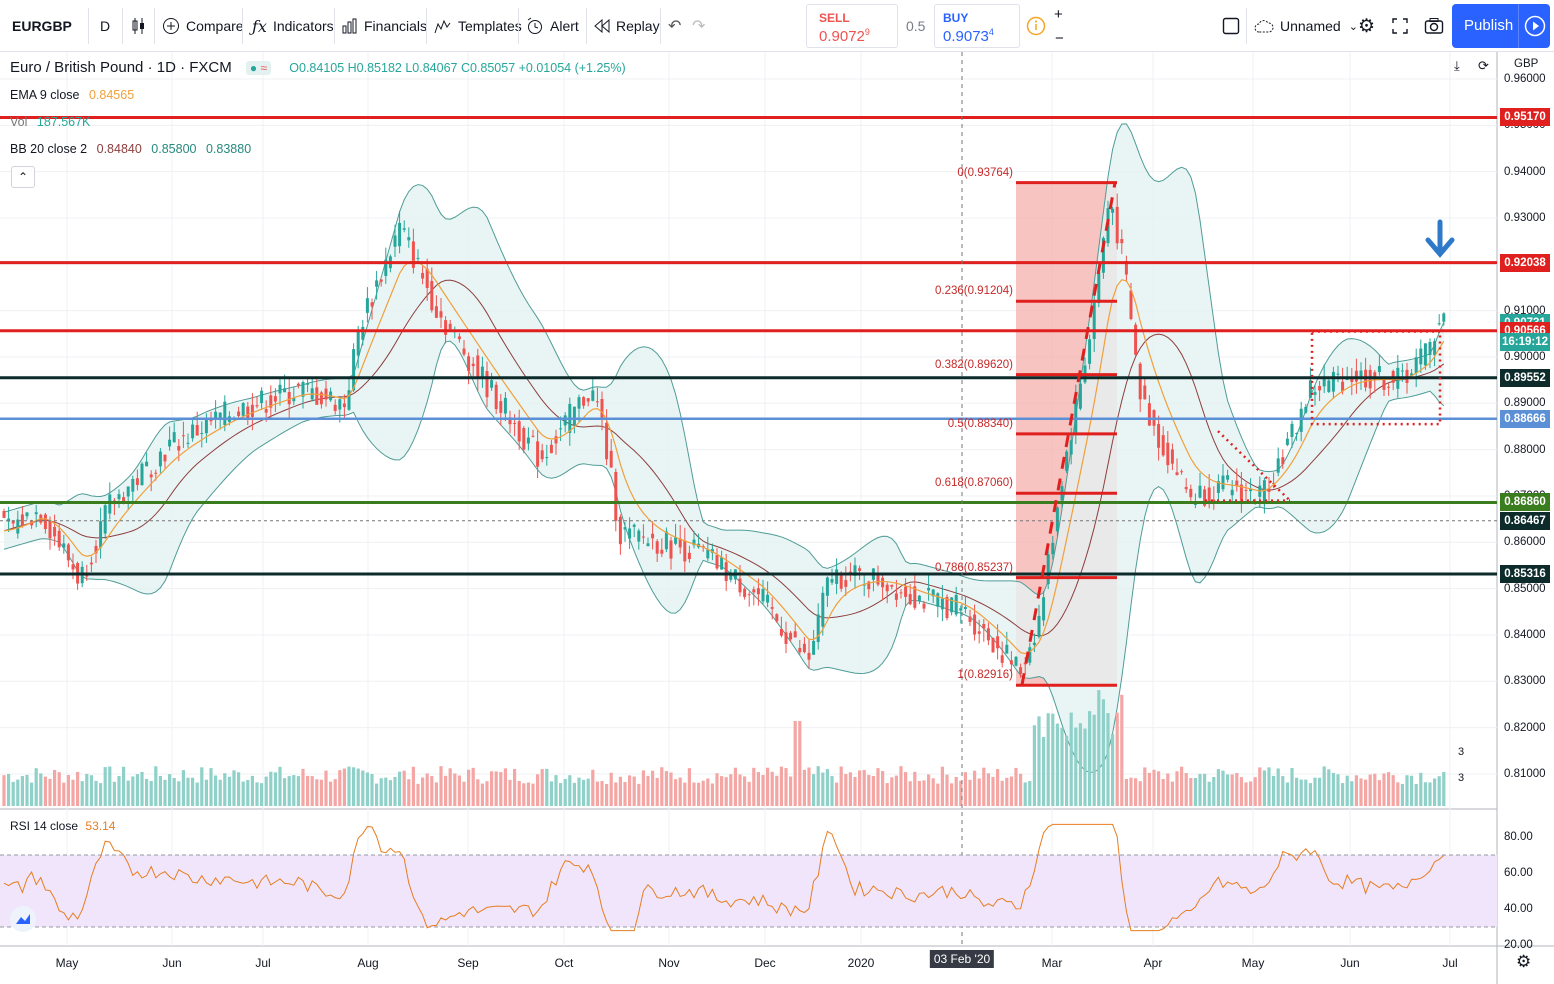 This screenshot has width=1554, height=984. I want to click on alert-button: Alert, so click(552, 26).